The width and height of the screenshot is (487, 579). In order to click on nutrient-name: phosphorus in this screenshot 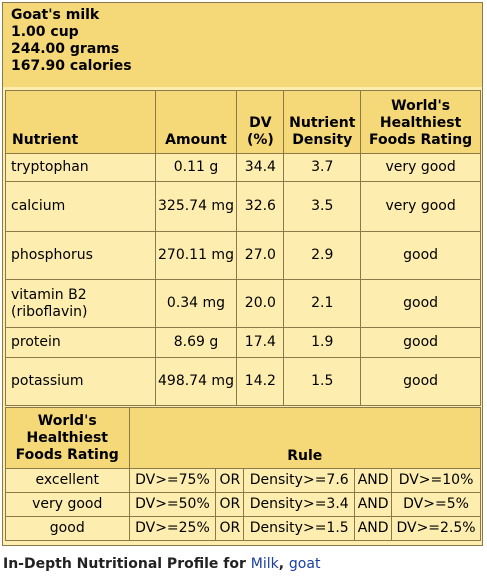, I will do `click(80, 255)`.